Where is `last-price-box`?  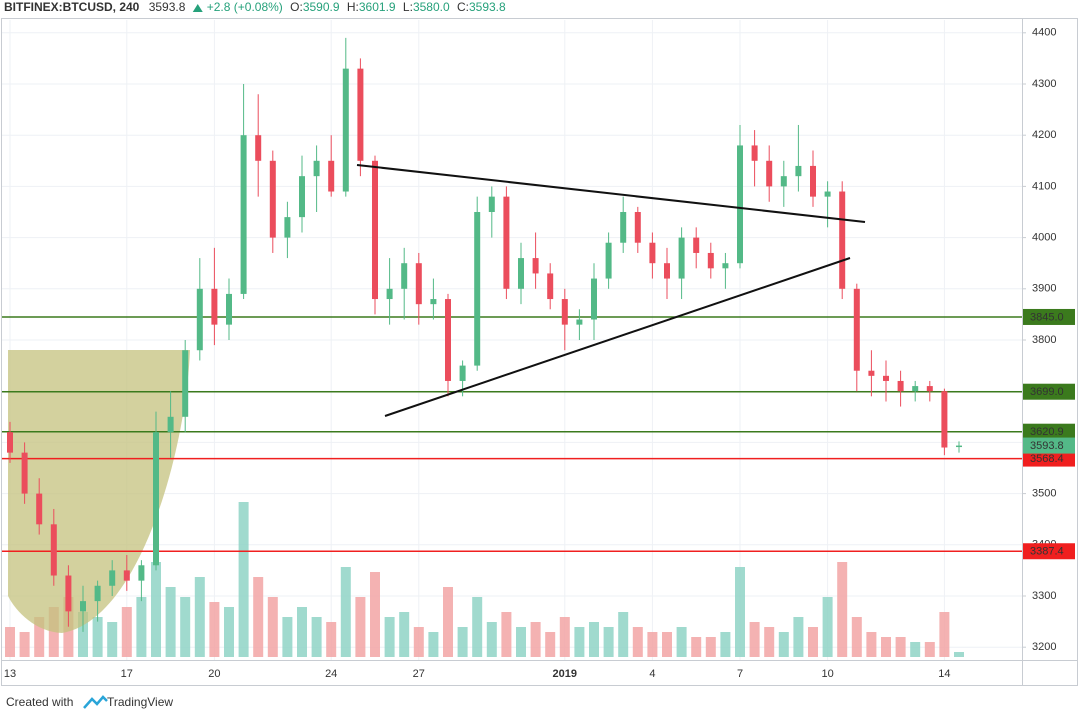 last-price-box is located at coordinates (1049, 445).